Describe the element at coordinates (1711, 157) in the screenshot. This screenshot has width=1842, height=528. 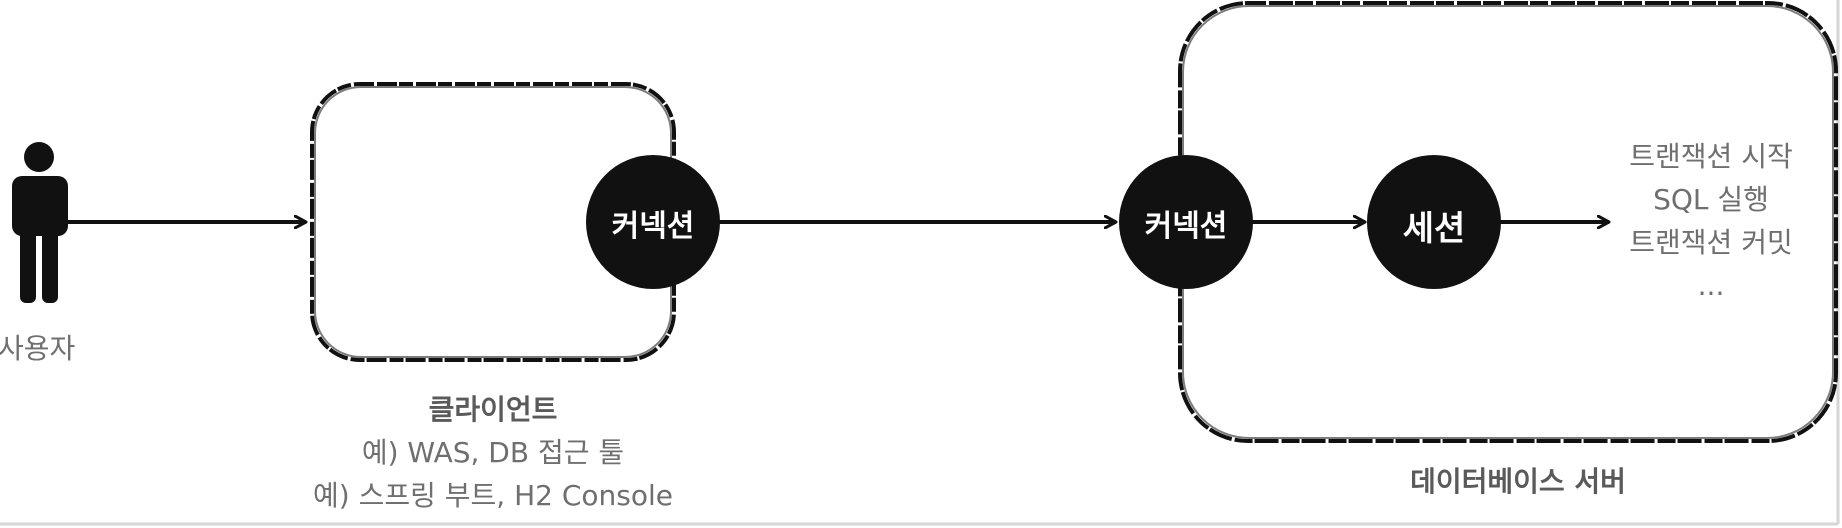
I see `session-action-start: 트랜잭션 시작` at that location.